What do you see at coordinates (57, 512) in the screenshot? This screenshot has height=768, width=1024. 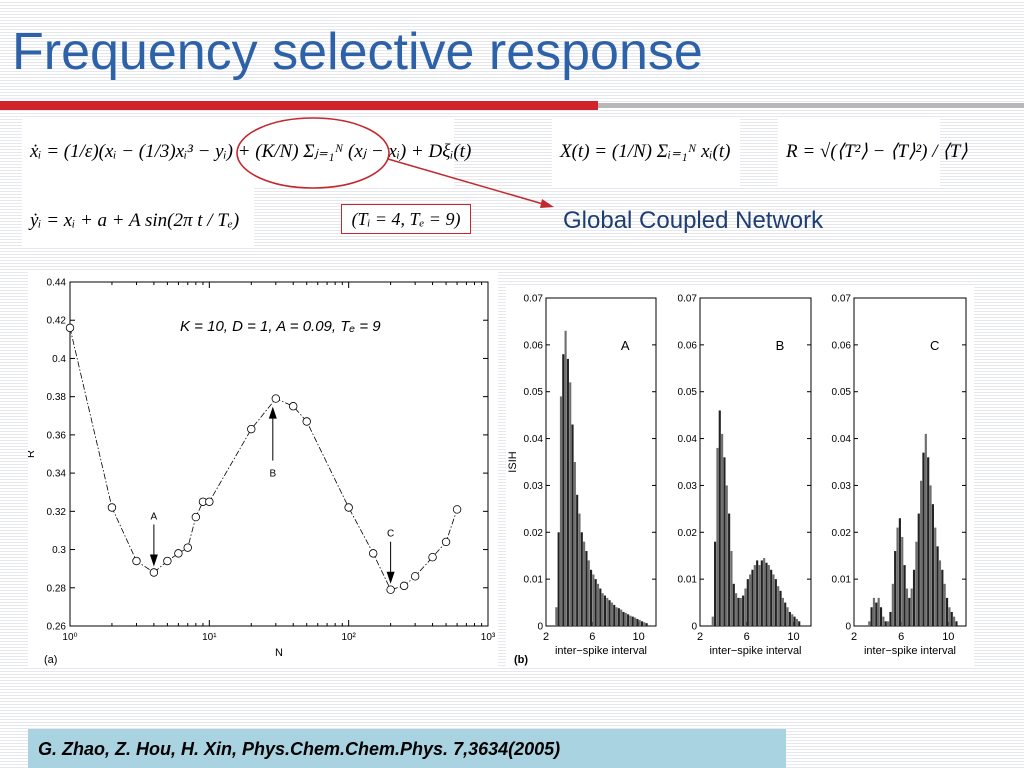 I see `chart-a-ytick-label: 0.32` at bounding box center [57, 512].